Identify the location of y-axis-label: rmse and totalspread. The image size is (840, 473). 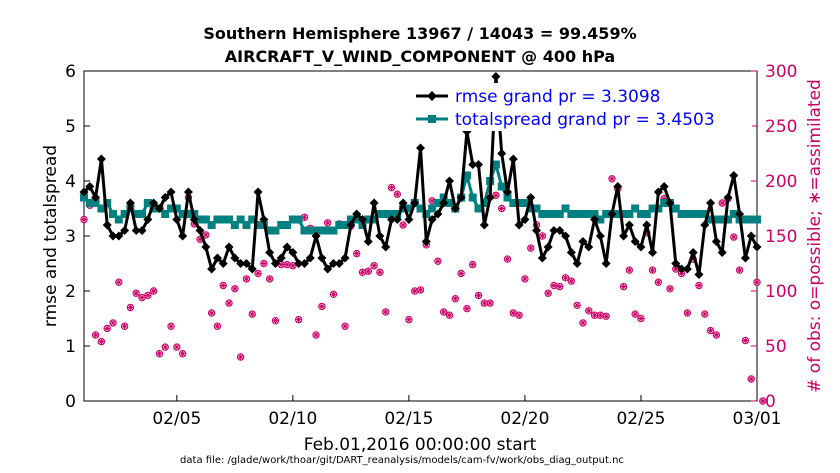
(51, 236).